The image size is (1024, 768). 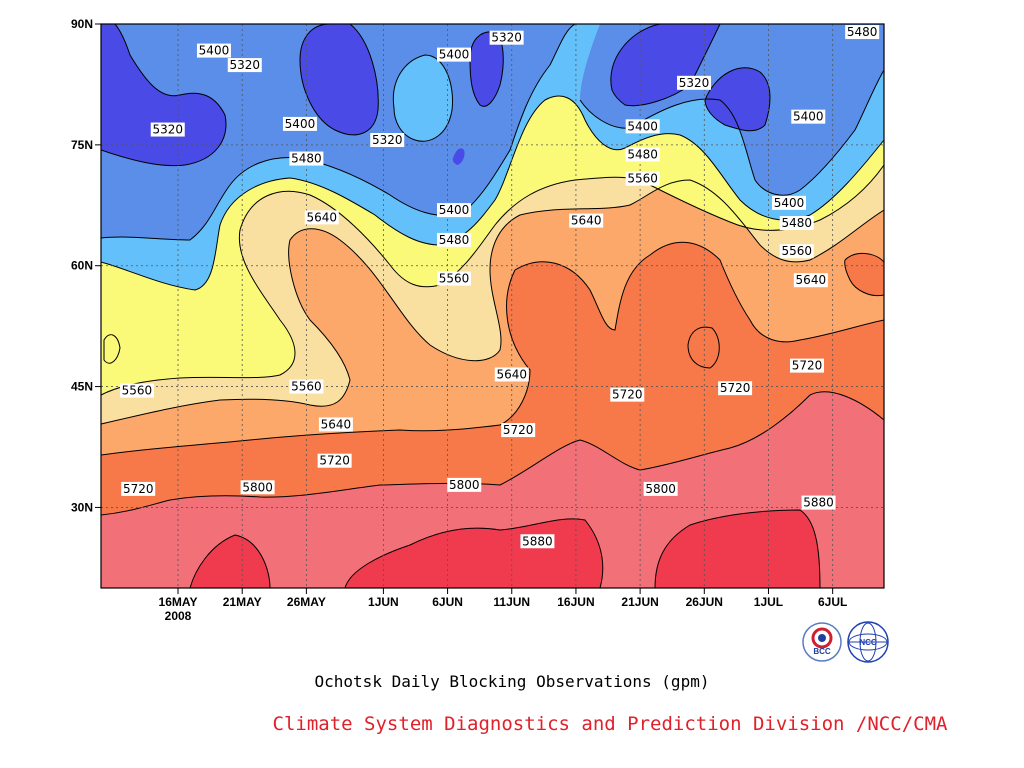 I want to click on y-tick-label: 90N, so click(x=82, y=24).